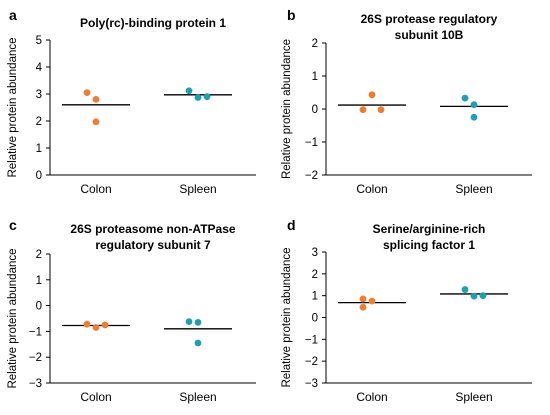 The width and height of the screenshot is (550, 415). Describe the element at coordinates (13, 225) in the screenshot. I see `panel-letter: c` at that location.